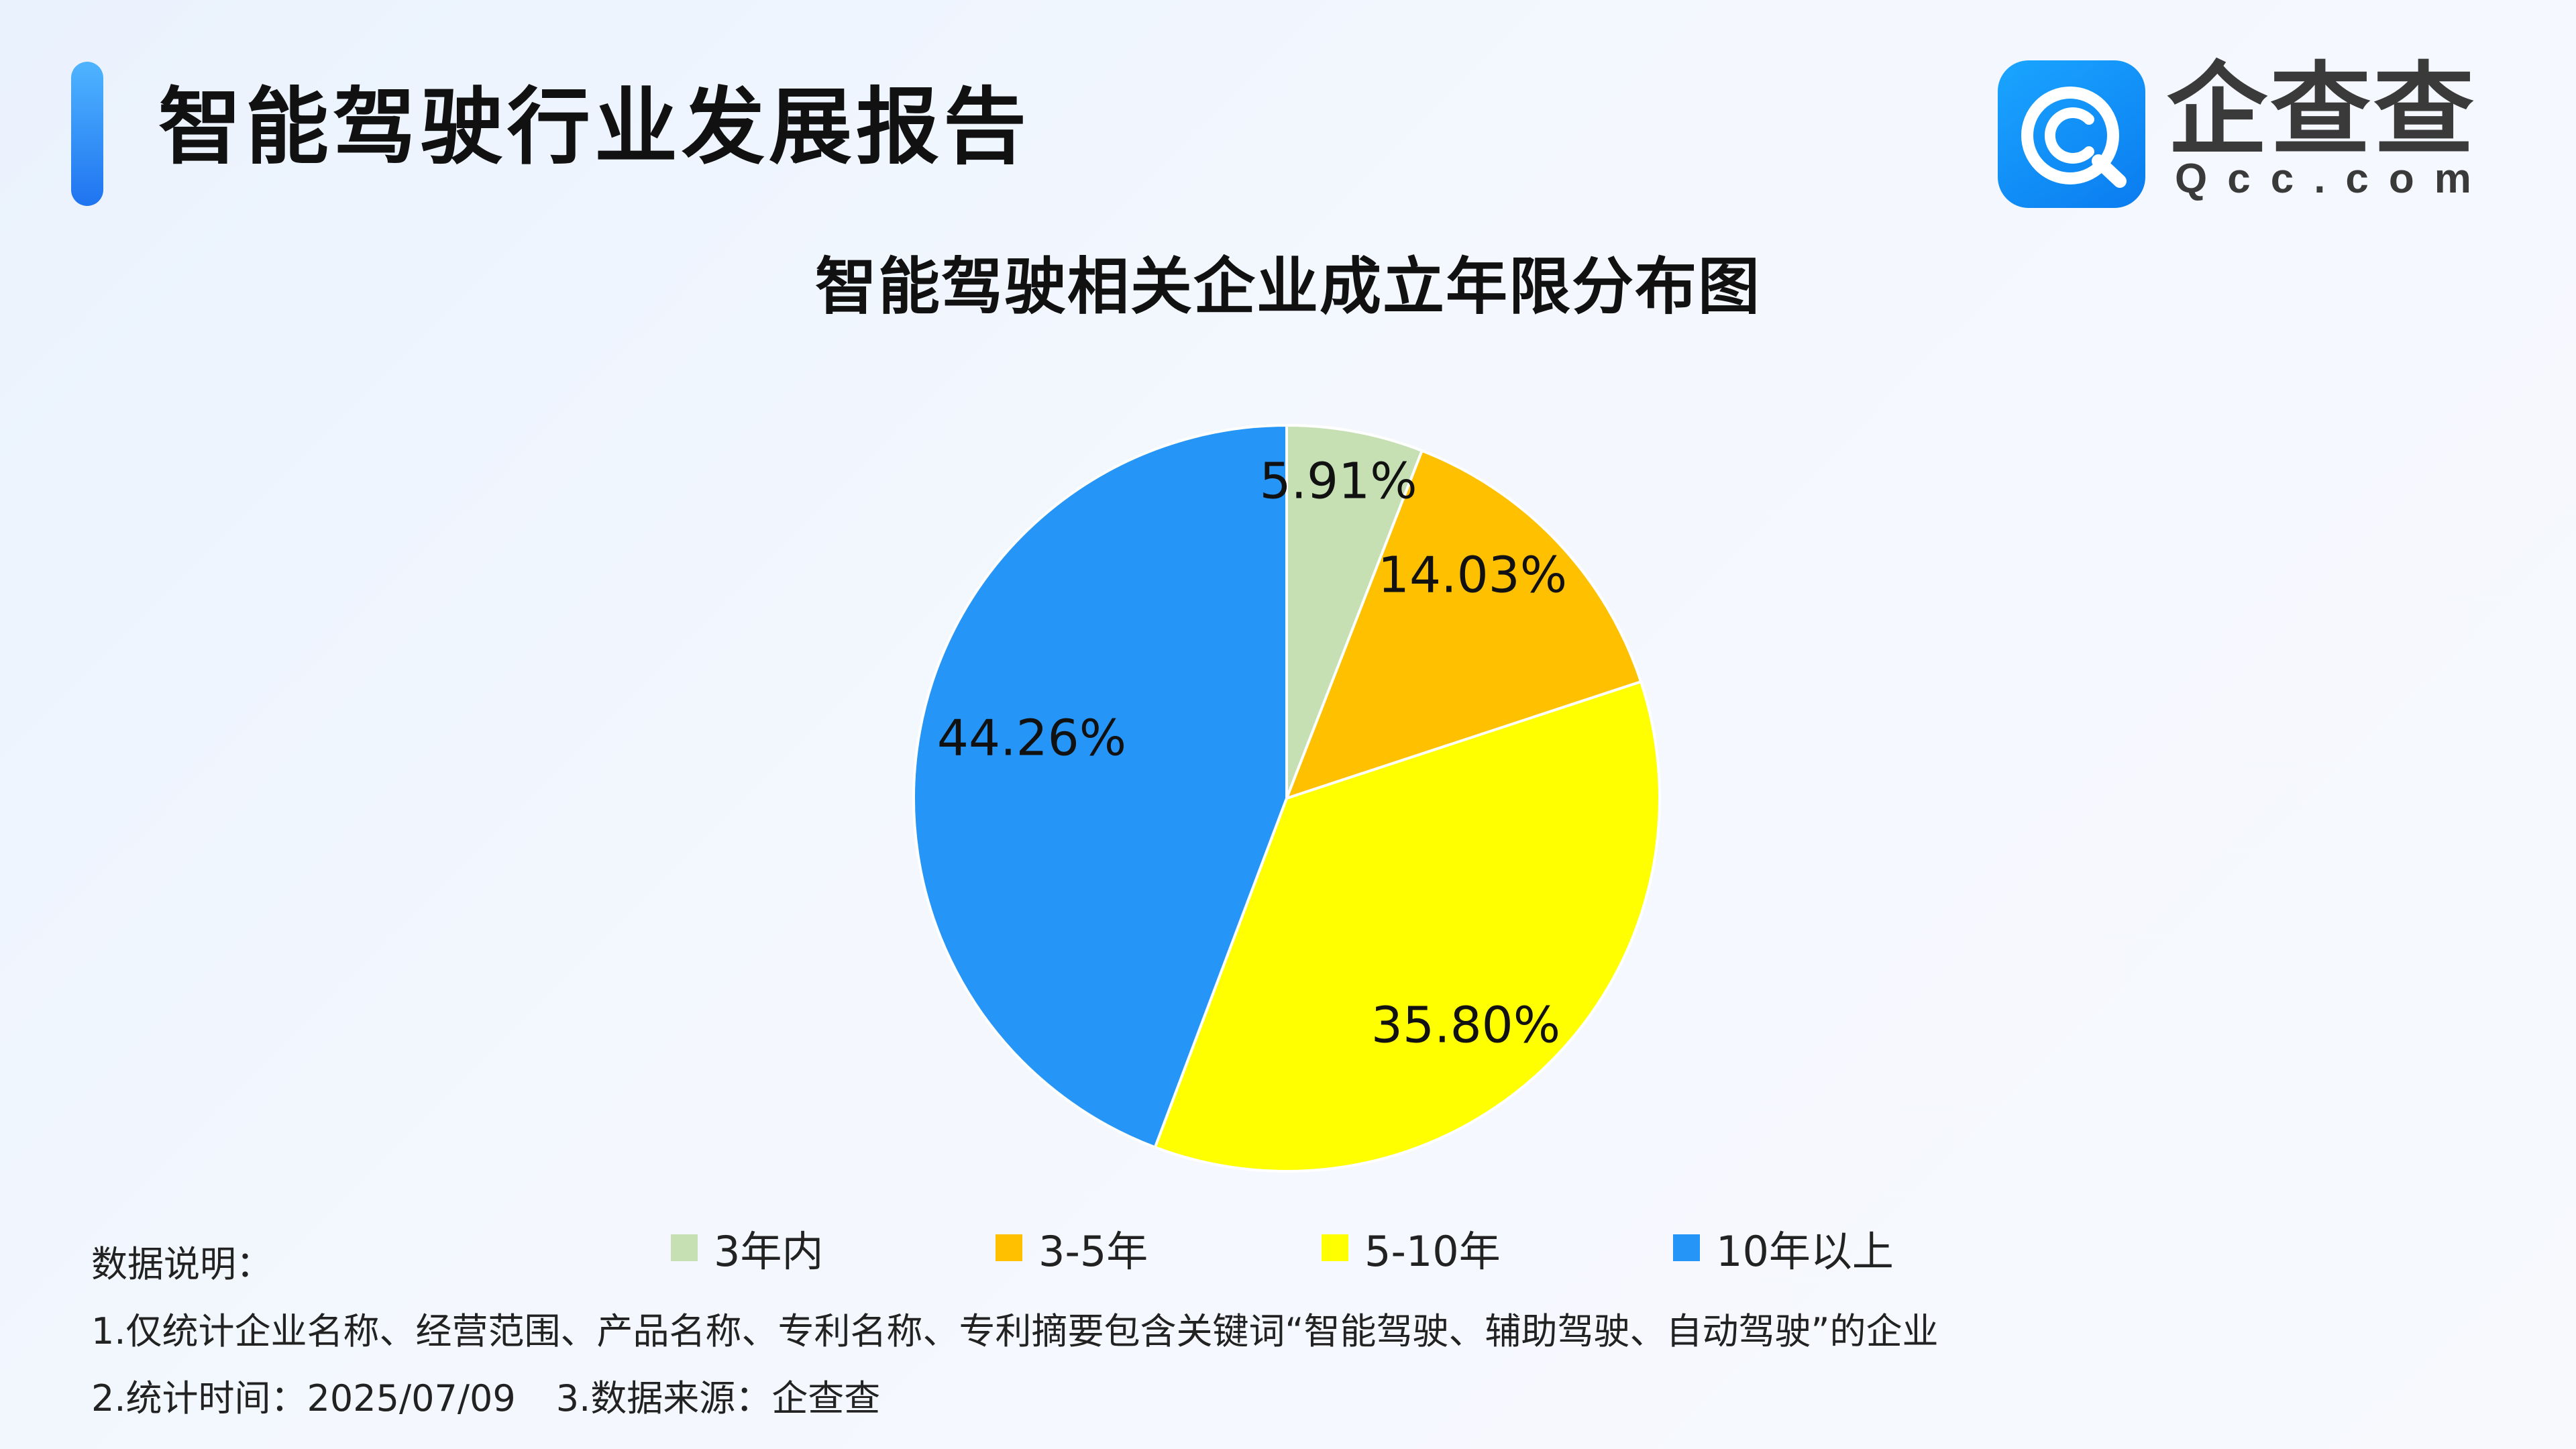 This screenshot has height=1449, width=2576. I want to click on legend-label-3: 10年以上, so click(1805, 1251).